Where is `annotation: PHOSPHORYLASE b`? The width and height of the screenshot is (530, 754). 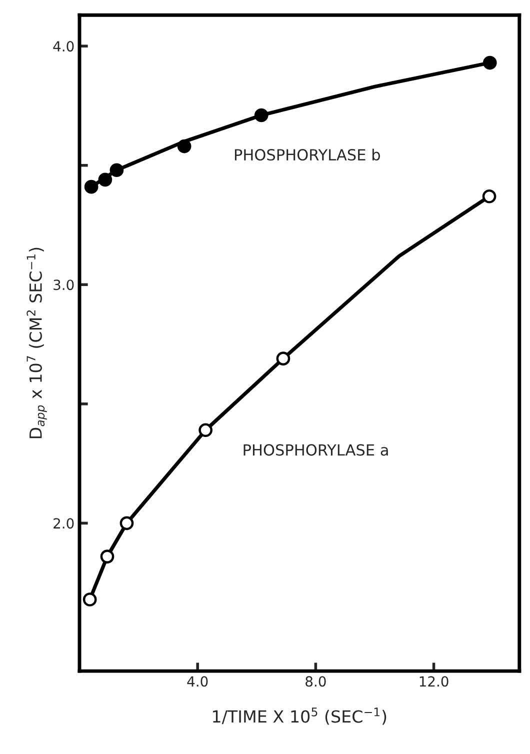
annotation: PHOSPHORYLASE b is located at coordinates (307, 154).